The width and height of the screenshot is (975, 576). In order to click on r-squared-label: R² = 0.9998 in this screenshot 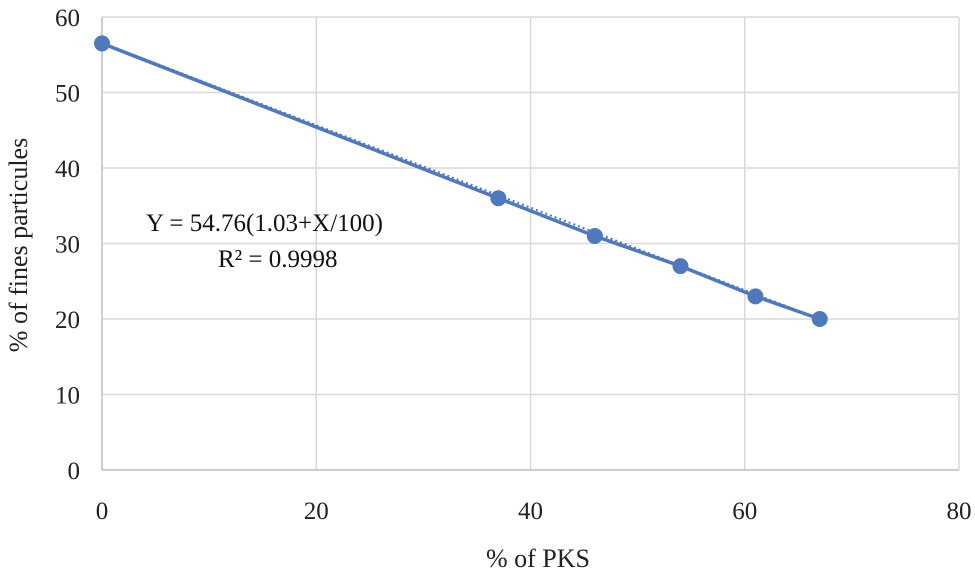, I will do `click(278, 259)`.